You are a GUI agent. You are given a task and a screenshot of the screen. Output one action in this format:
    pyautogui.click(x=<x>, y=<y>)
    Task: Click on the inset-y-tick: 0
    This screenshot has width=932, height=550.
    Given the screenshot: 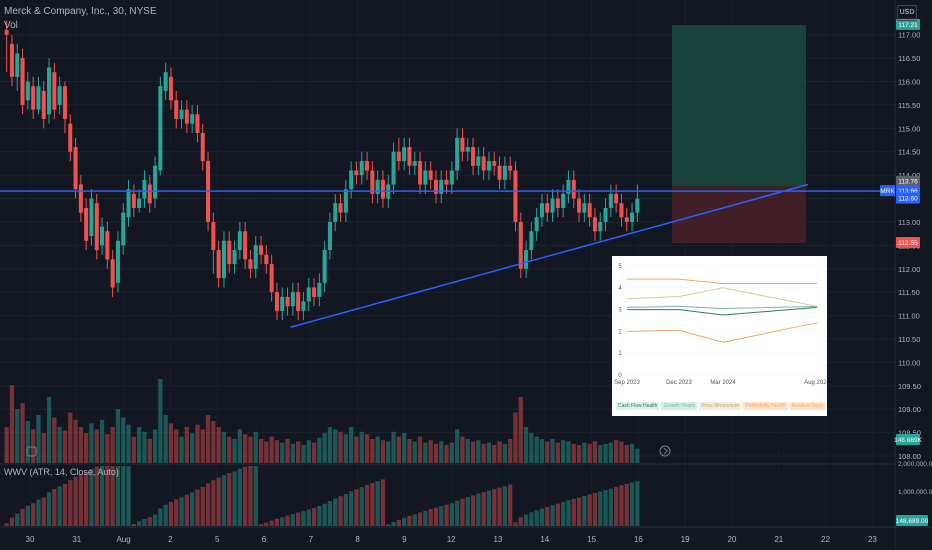 What is the action you would take?
    pyautogui.click(x=620, y=376)
    